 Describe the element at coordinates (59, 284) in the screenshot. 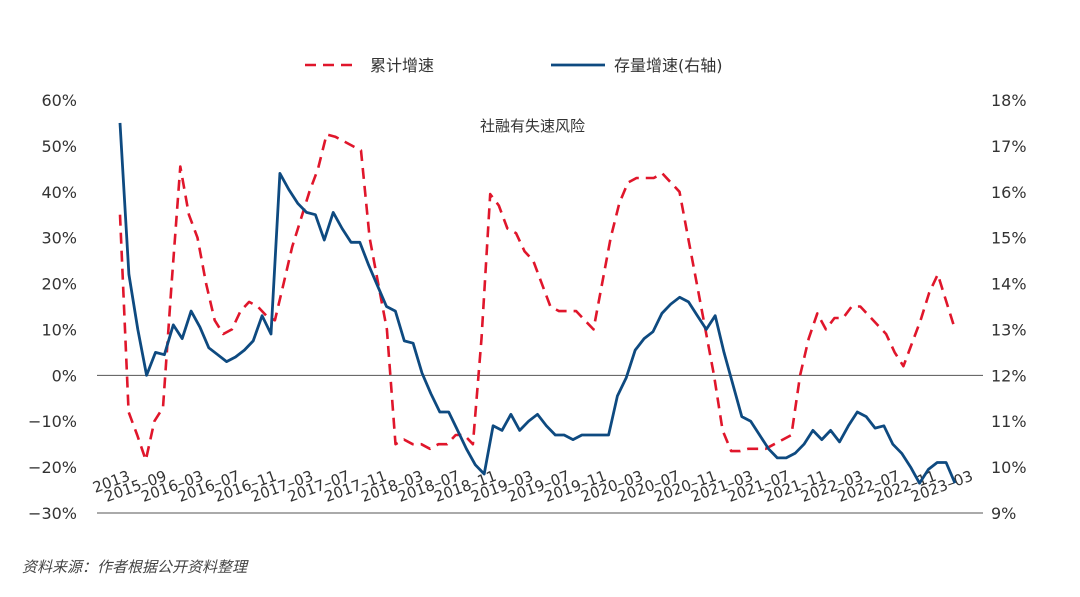

I see `left-tick-label: 20%` at that location.